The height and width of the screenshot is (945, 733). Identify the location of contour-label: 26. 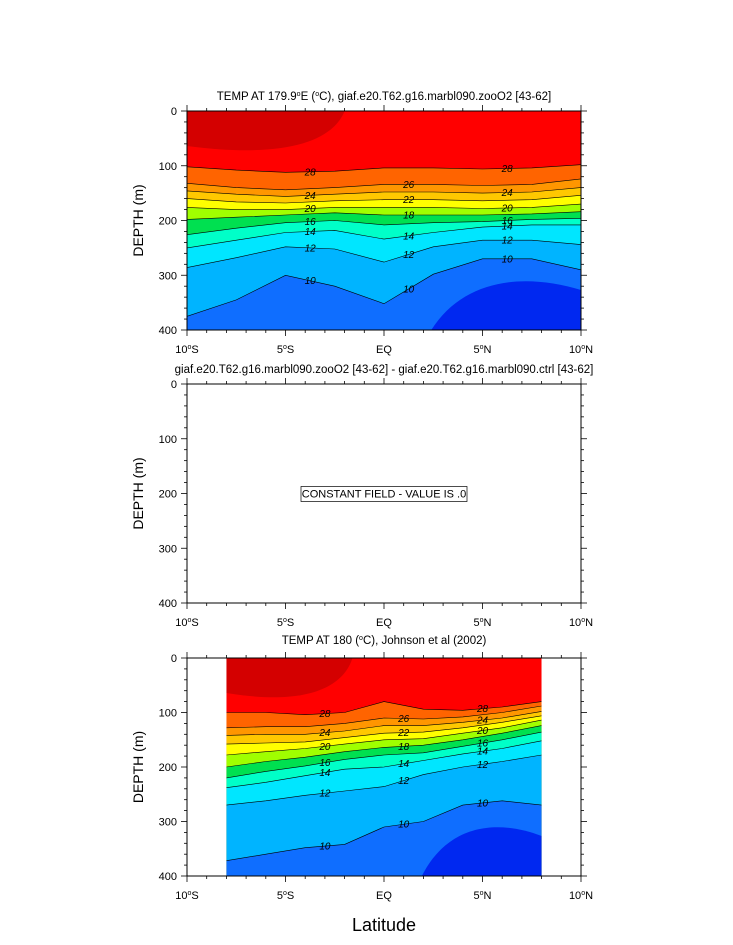
(408, 185).